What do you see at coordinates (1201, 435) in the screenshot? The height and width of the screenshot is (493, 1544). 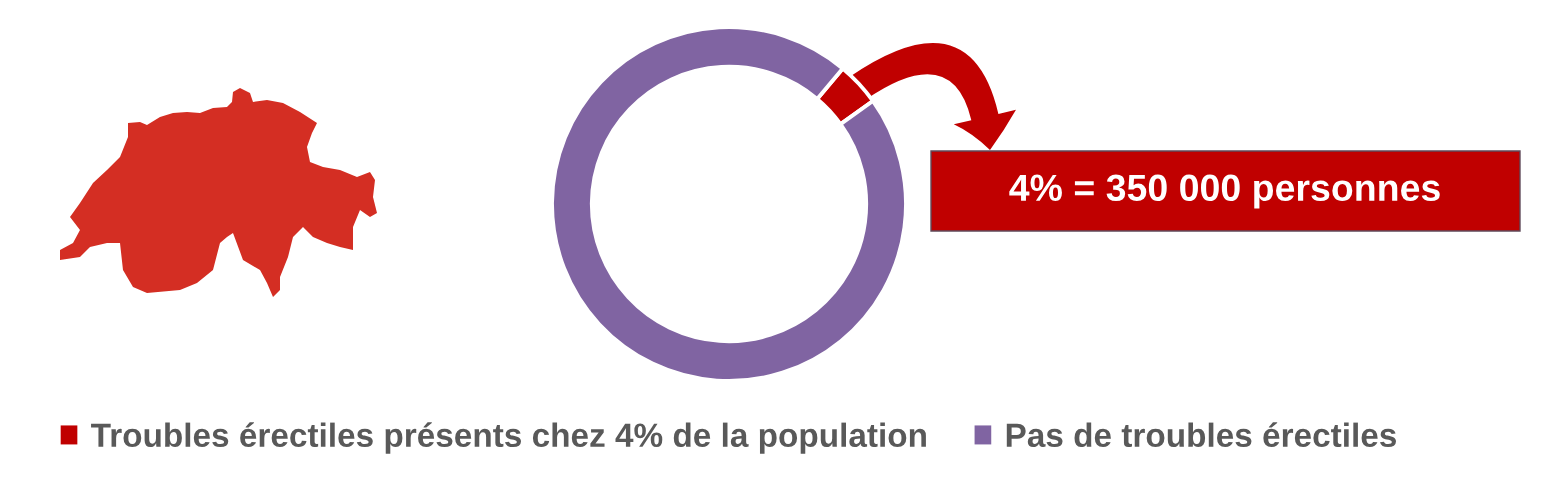 I see `legend-label: Pas de troubles érectiles` at bounding box center [1201, 435].